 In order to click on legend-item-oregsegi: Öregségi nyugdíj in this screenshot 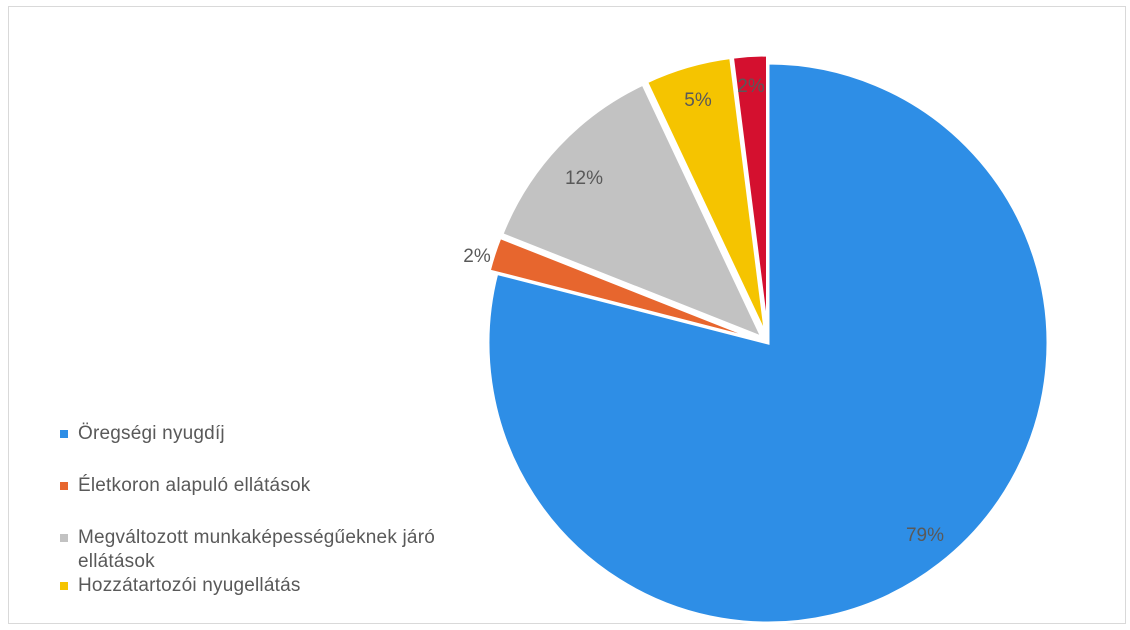, I will do `click(290, 434)`.